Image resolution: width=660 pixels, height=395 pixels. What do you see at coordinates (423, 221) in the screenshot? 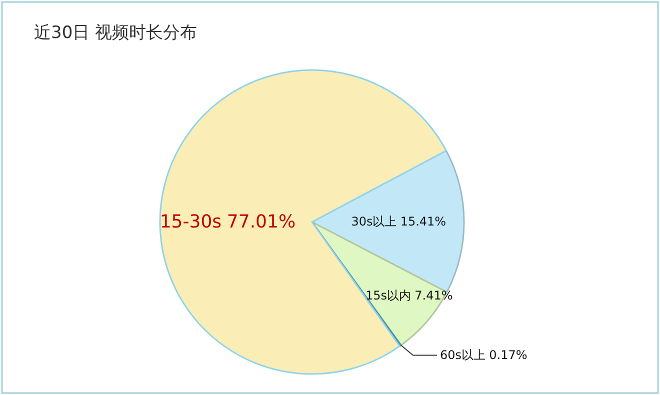
I see `data-label: 15.41%` at bounding box center [423, 221].